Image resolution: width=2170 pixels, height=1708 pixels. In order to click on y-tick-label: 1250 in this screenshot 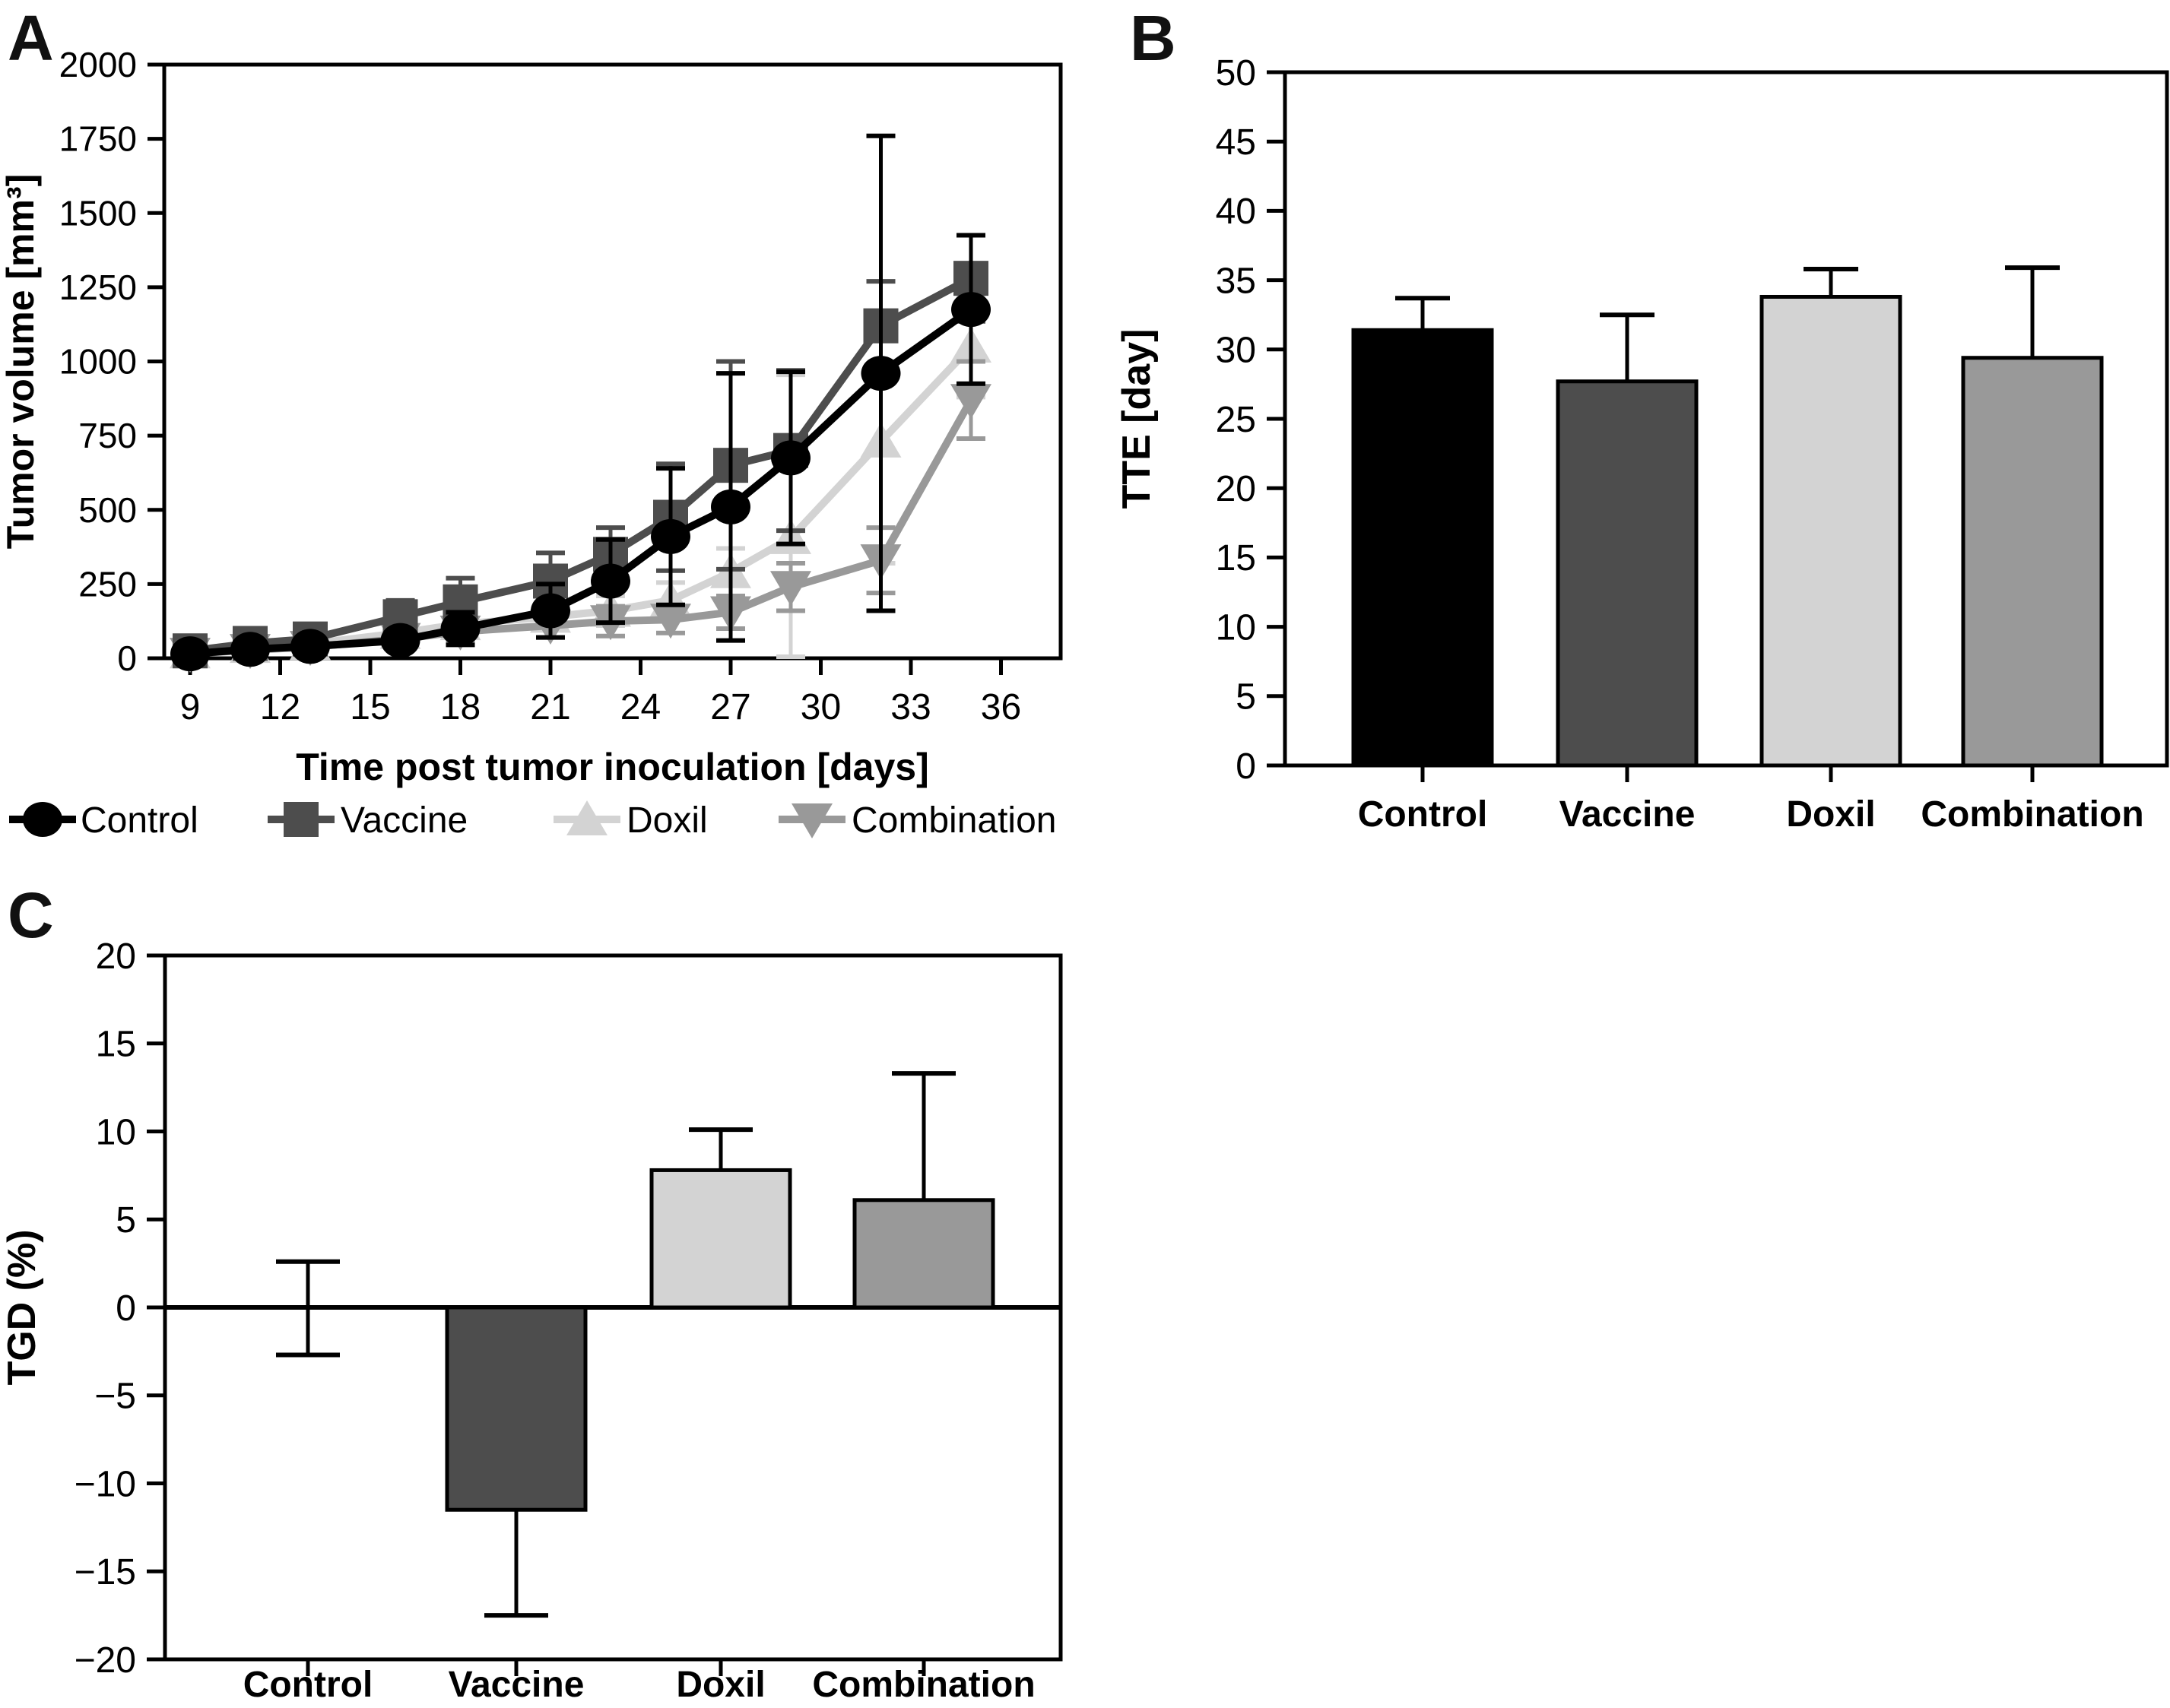, I will do `click(98, 287)`.